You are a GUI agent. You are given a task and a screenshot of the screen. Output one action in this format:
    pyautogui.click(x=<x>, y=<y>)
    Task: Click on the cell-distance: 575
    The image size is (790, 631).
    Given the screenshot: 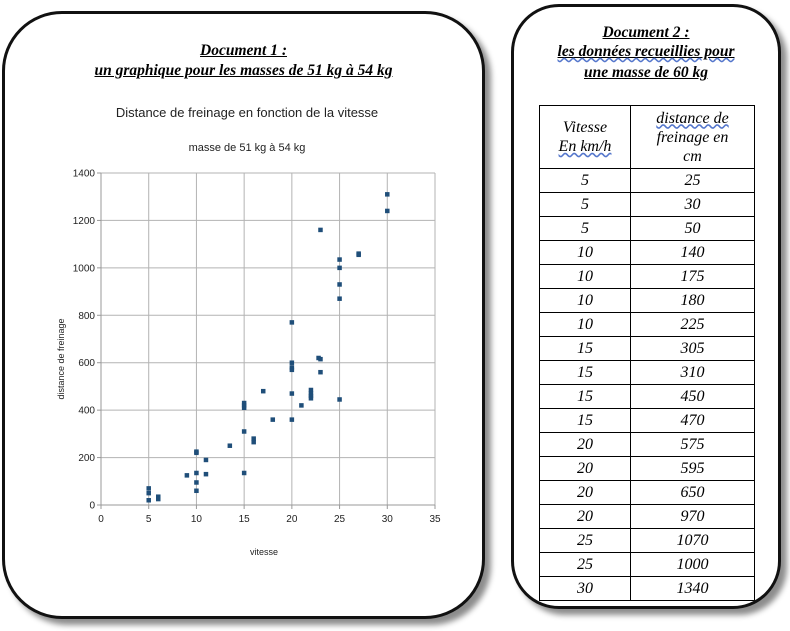 What is the action you would take?
    pyautogui.click(x=692, y=444)
    